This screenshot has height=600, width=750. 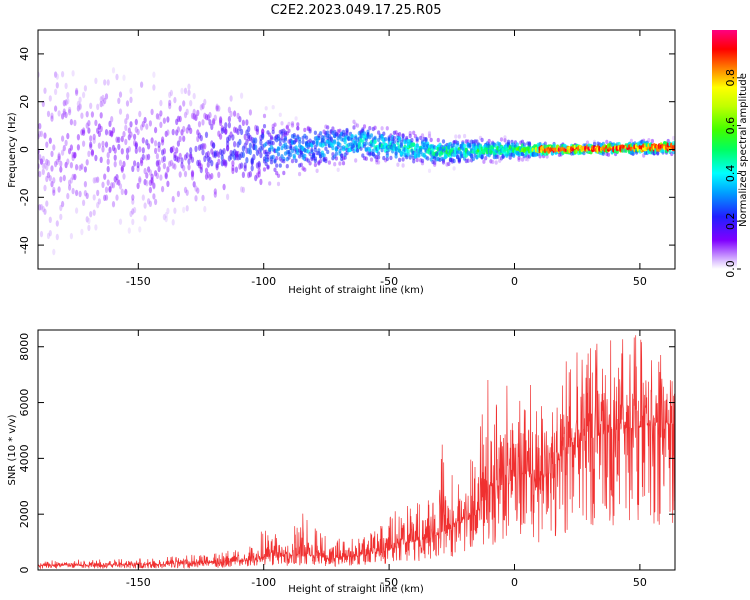 I want to click on colorbar-ticks: 0.0 0.2 0.4 0.6 0.8, so click(x=732, y=173).